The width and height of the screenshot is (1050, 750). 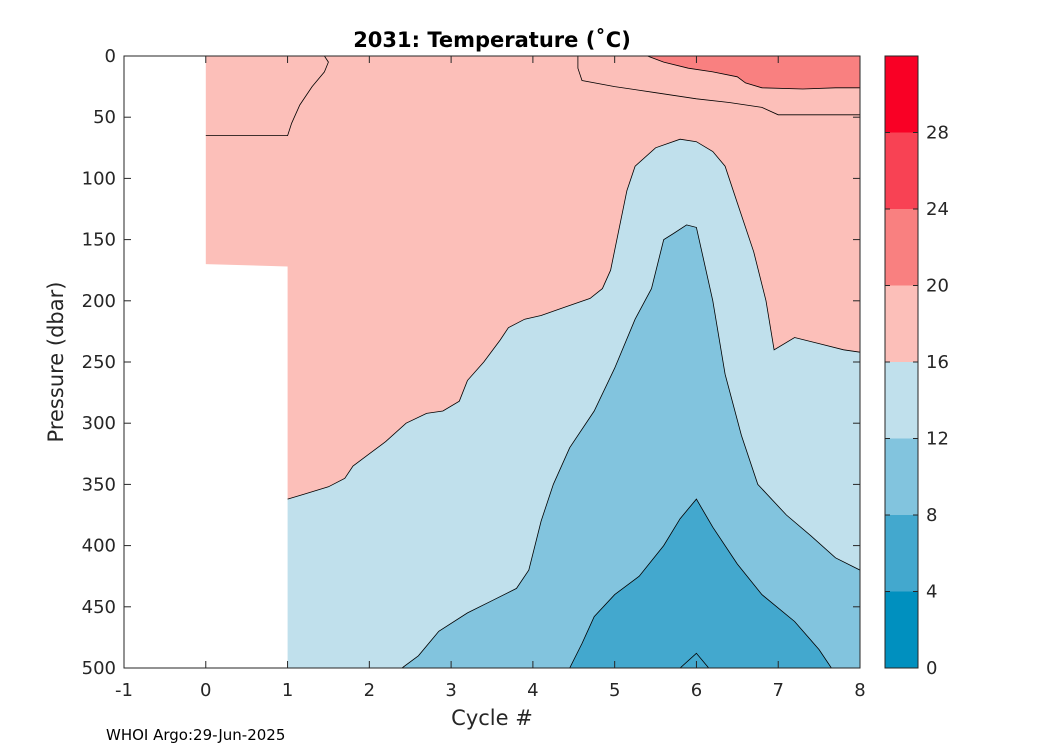 What do you see at coordinates (492, 718) in the screenshot?
I see `x-axis-label: Cycle #` at bounding box center [492, 718].